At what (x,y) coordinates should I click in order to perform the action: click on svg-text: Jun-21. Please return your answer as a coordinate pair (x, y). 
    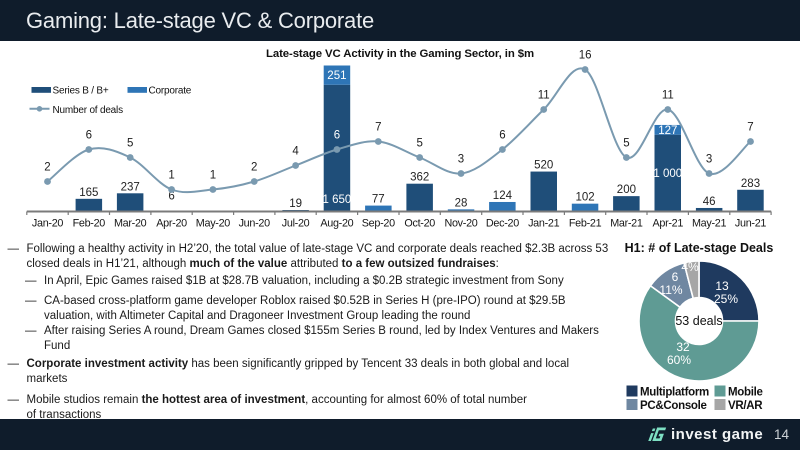
    Looking at the image, I should click on (751, 224).